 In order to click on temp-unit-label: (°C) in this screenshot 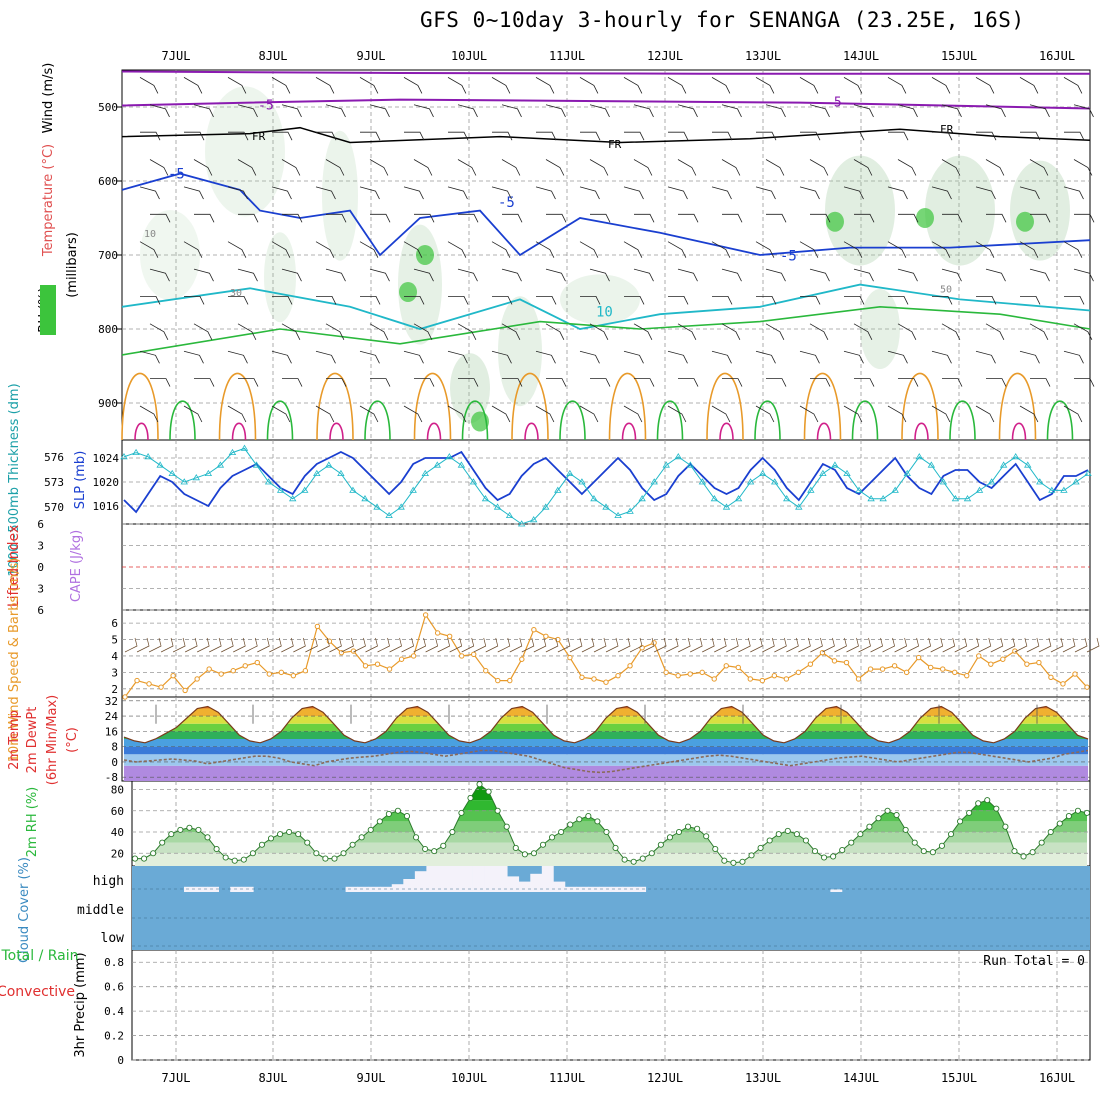, I will do `click(72, 740)`.